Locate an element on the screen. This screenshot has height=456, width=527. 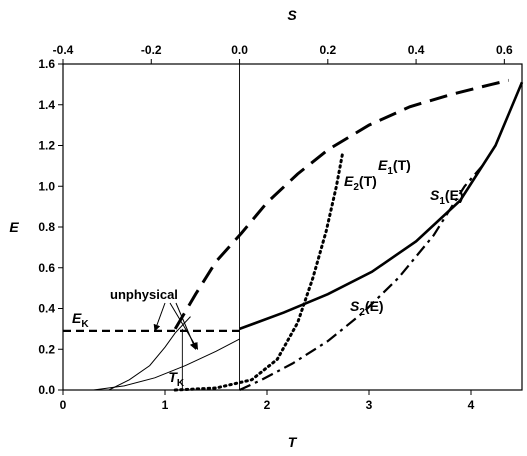
annotation-group: unphysical is located at coordinates (154, 318).